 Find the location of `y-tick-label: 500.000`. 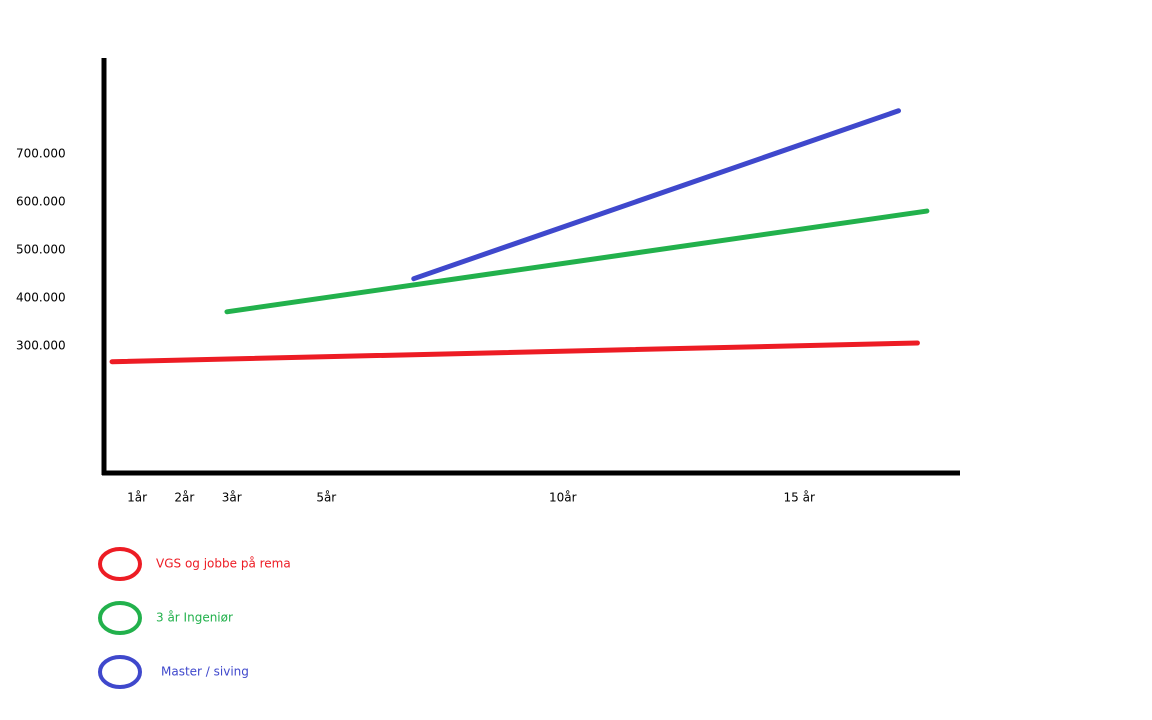

y-tick-label: 500.000 is located at coordinates (41, 249).